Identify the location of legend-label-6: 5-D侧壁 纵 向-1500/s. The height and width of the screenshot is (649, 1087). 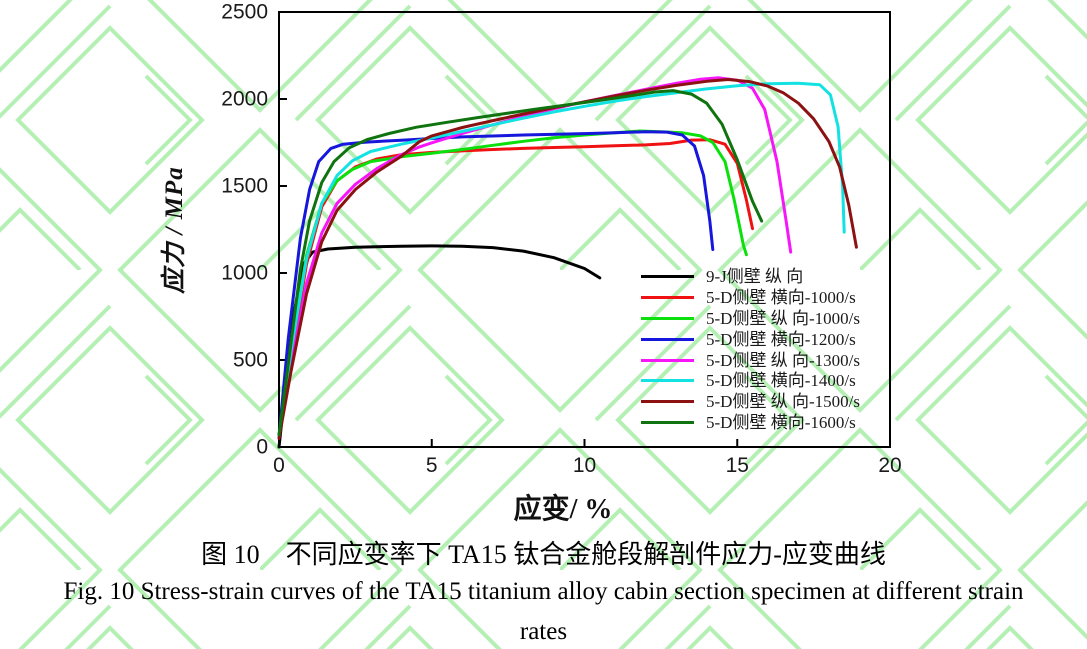
(783, 402).